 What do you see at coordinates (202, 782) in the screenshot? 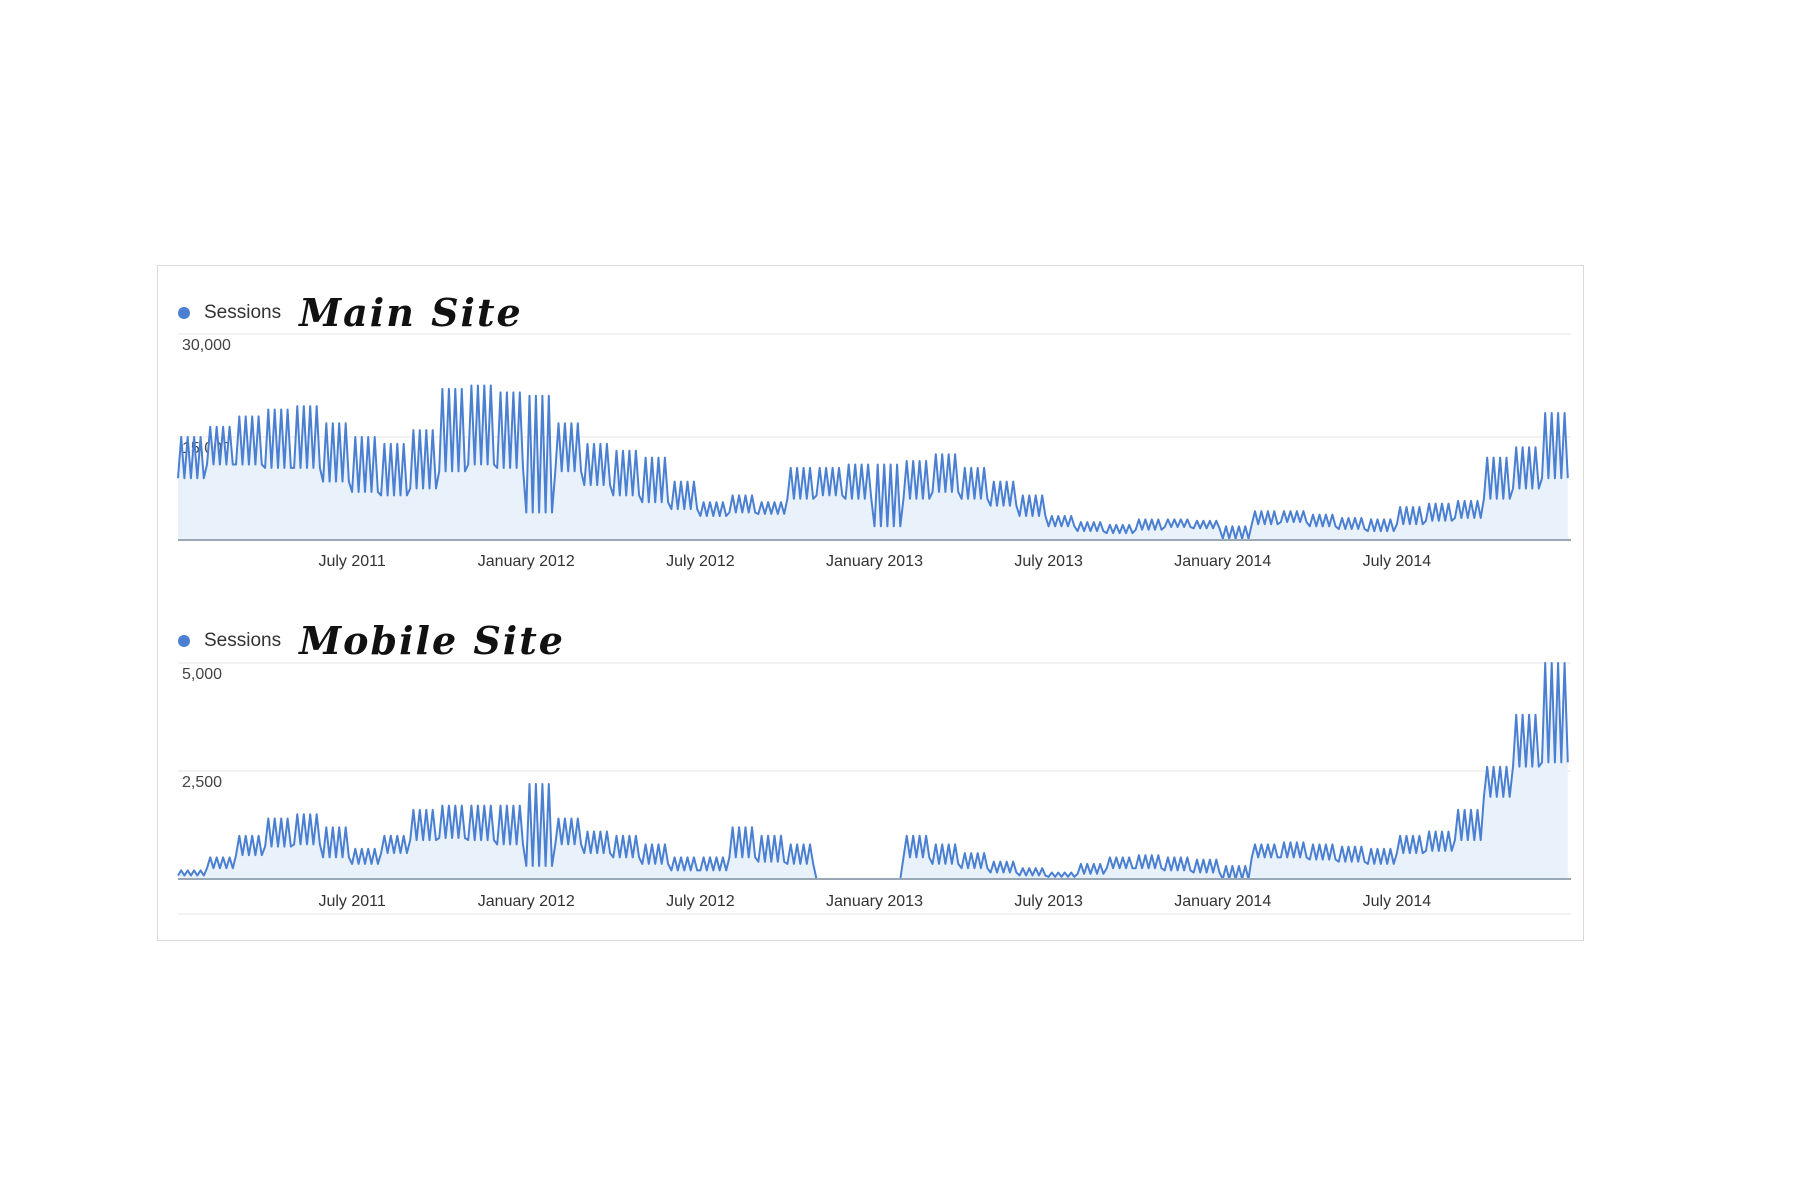
I see `y-tick-label: 2,500` at bounding box center [202, 782].